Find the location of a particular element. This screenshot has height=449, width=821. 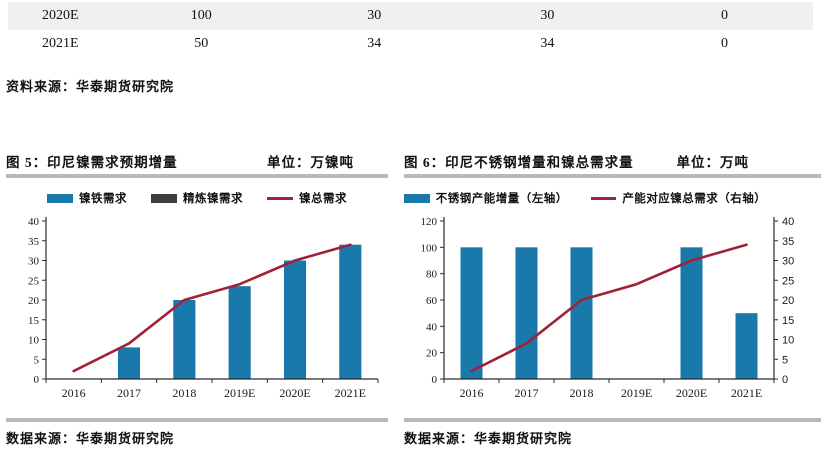

legend-item: 不锈钢产能增量（左轴） is located at coordinates (485, 198).